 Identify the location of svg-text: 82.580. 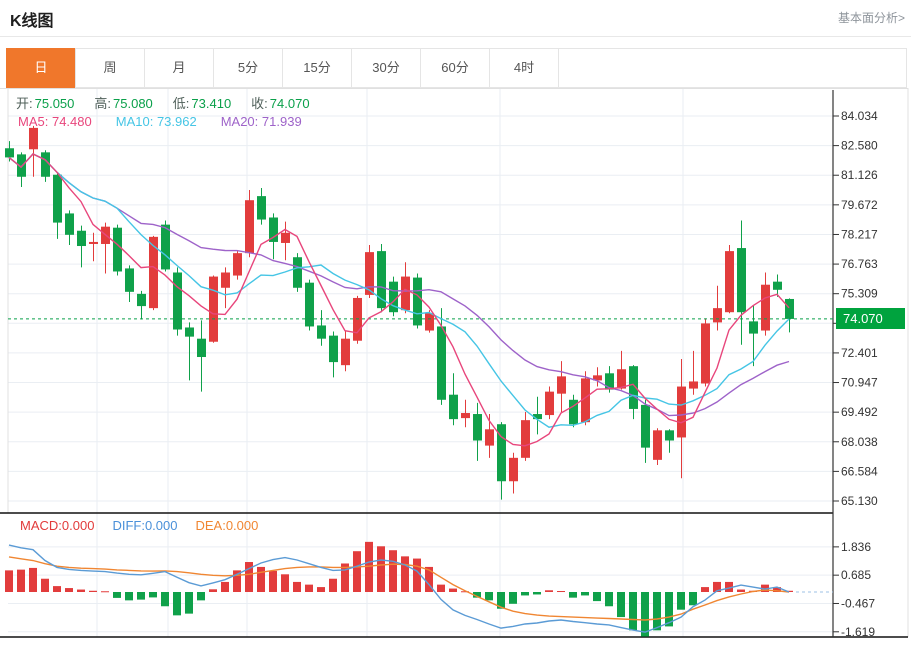
(859, 146).